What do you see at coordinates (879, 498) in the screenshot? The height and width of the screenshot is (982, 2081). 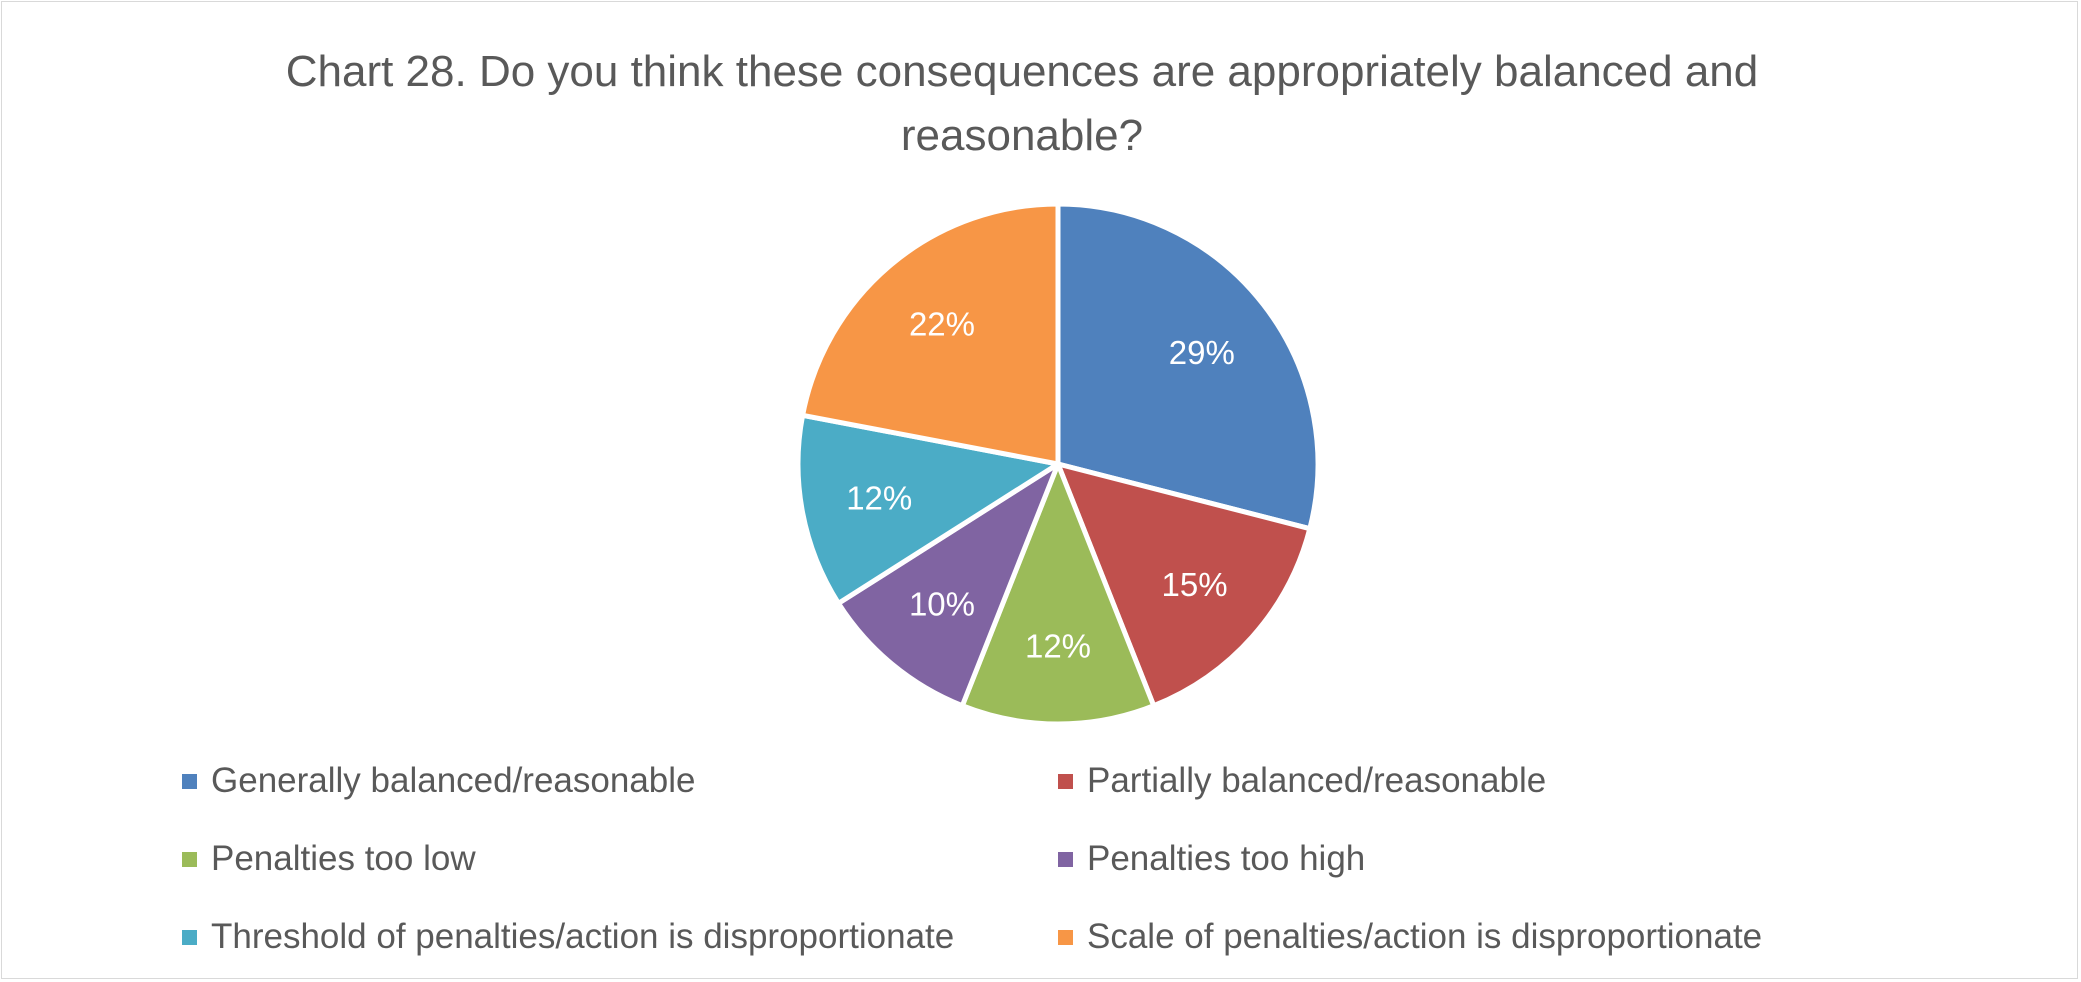 I see `data-label-4: 12%` at bounding box center [879, 498].